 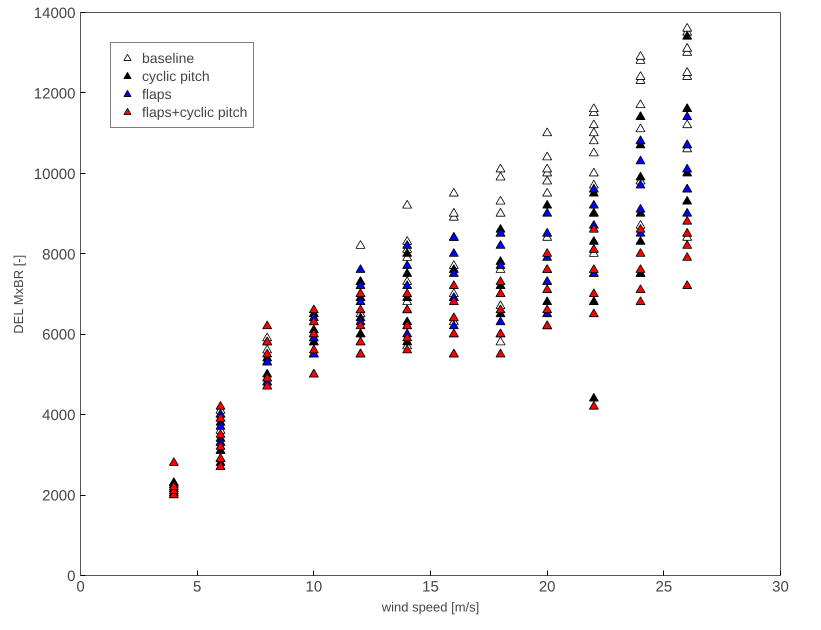 I want to click on x-tick-label: 15, so click(x=430, y=587).